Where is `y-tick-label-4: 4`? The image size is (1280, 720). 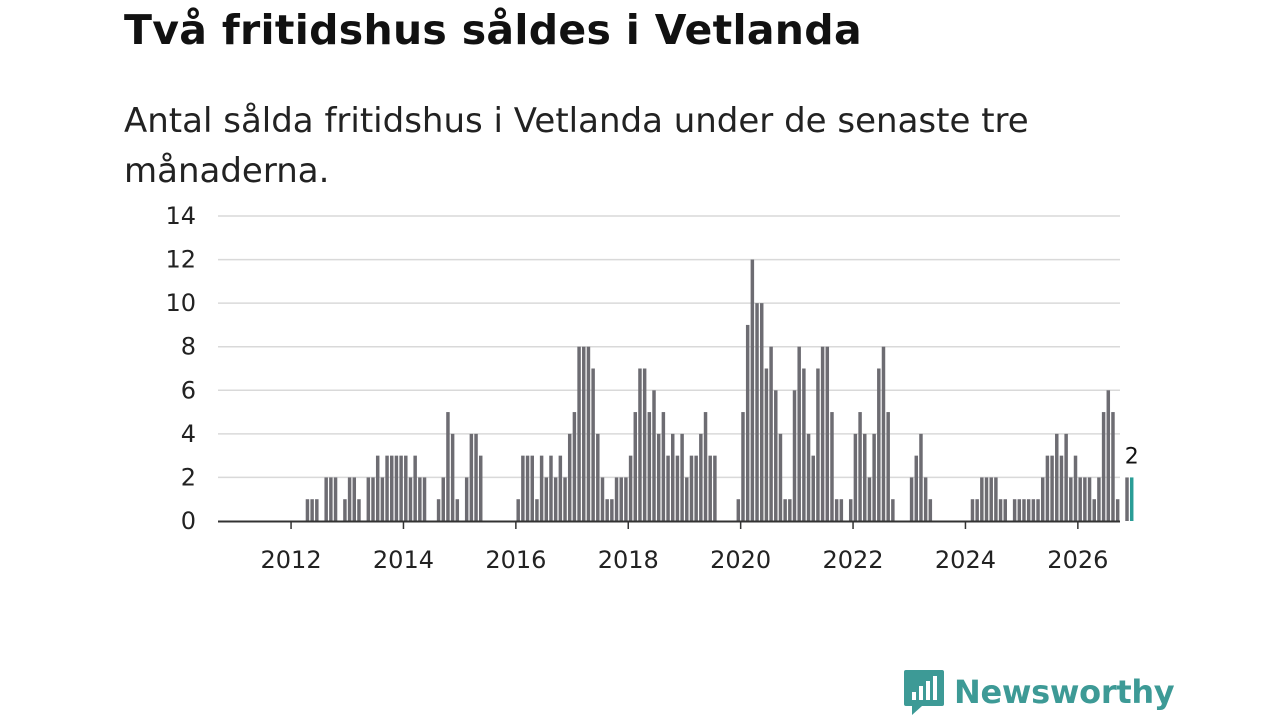
y-tick-label-4: 4 is located at coordinates (188, 434).